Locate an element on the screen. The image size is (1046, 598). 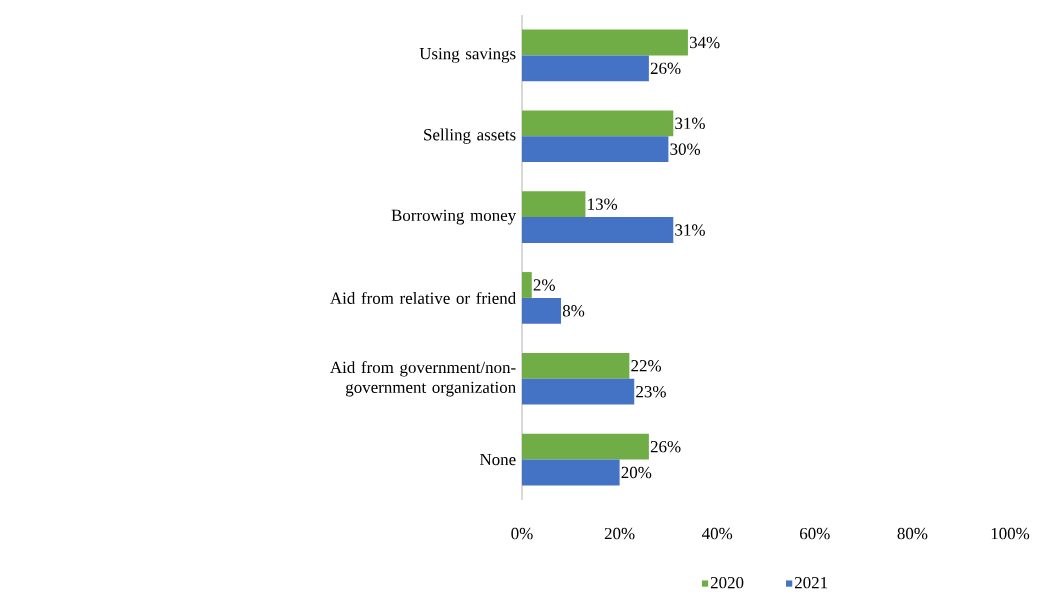
x-tick-label: 0% is located at coordinates (522, 533).